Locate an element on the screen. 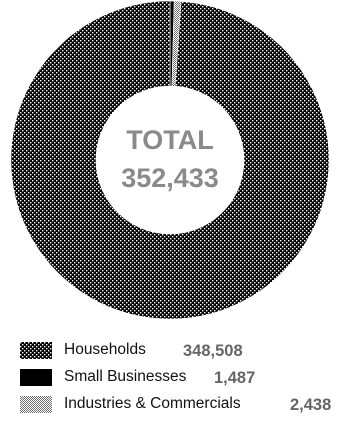 This screenshot has width=359, height=434. legend-label-industries: Industries & Commercials is located at coordinates (152, 403).